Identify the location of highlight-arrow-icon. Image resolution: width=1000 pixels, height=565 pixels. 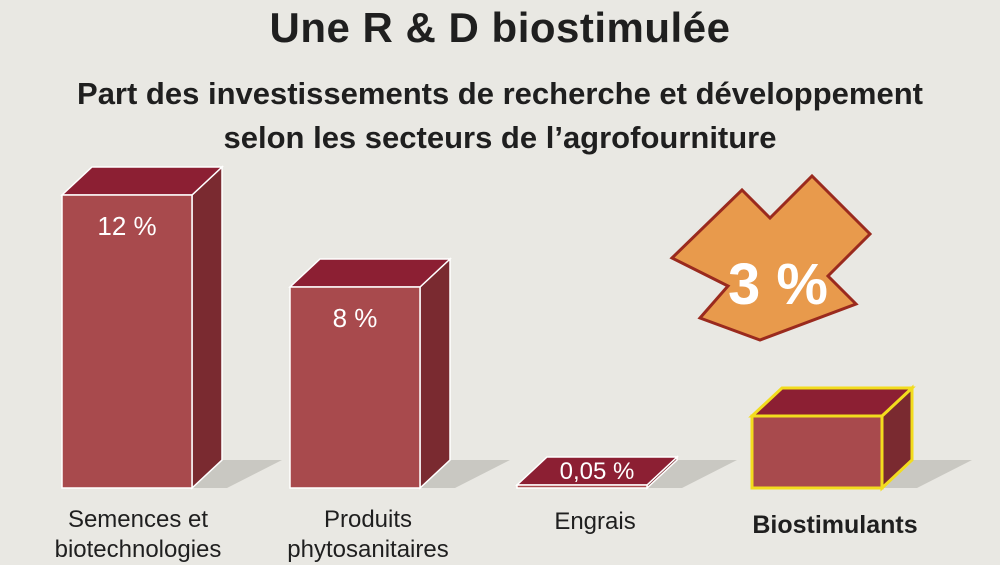
(771, 257).